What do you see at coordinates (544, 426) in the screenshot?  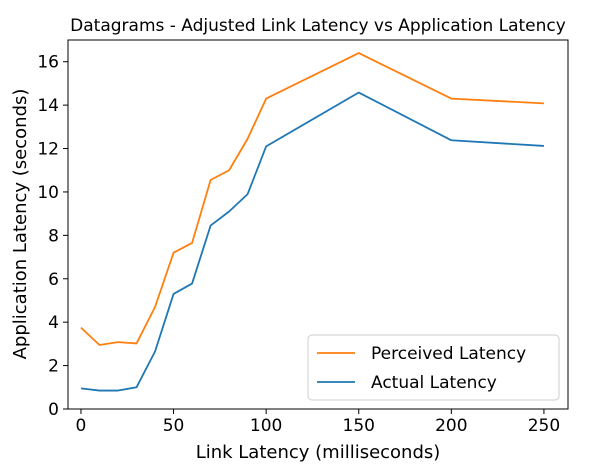 I see `x-tick-label: 250` at bounding box center [544, 426].